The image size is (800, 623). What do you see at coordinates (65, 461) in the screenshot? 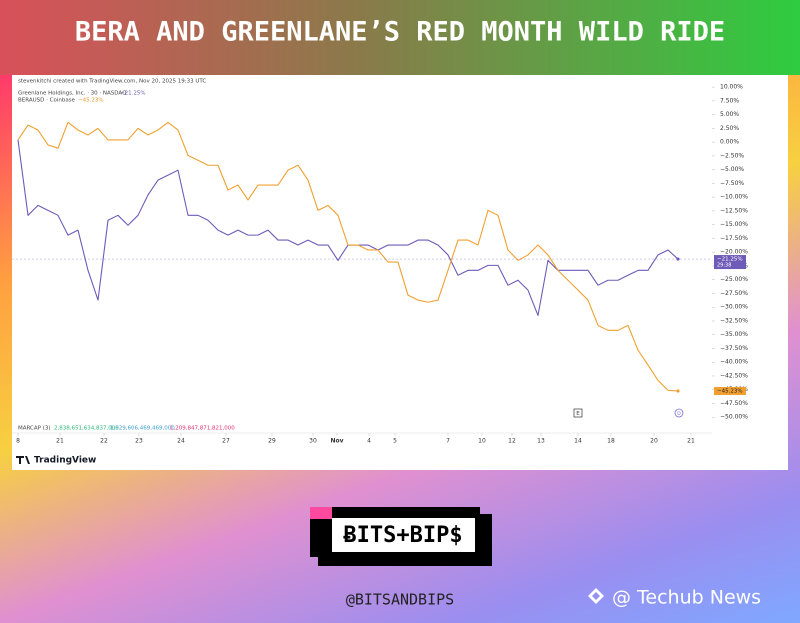
I see `tradingview-logo: TradingView` at bounding box center [65, 461].